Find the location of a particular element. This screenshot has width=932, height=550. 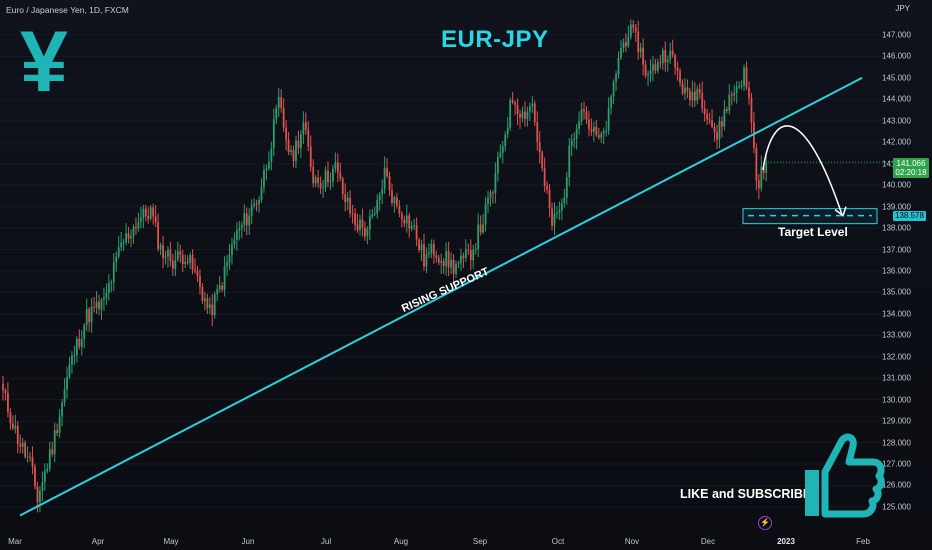

price-tick-label: 144.000 is located at coordinates (896, 99).